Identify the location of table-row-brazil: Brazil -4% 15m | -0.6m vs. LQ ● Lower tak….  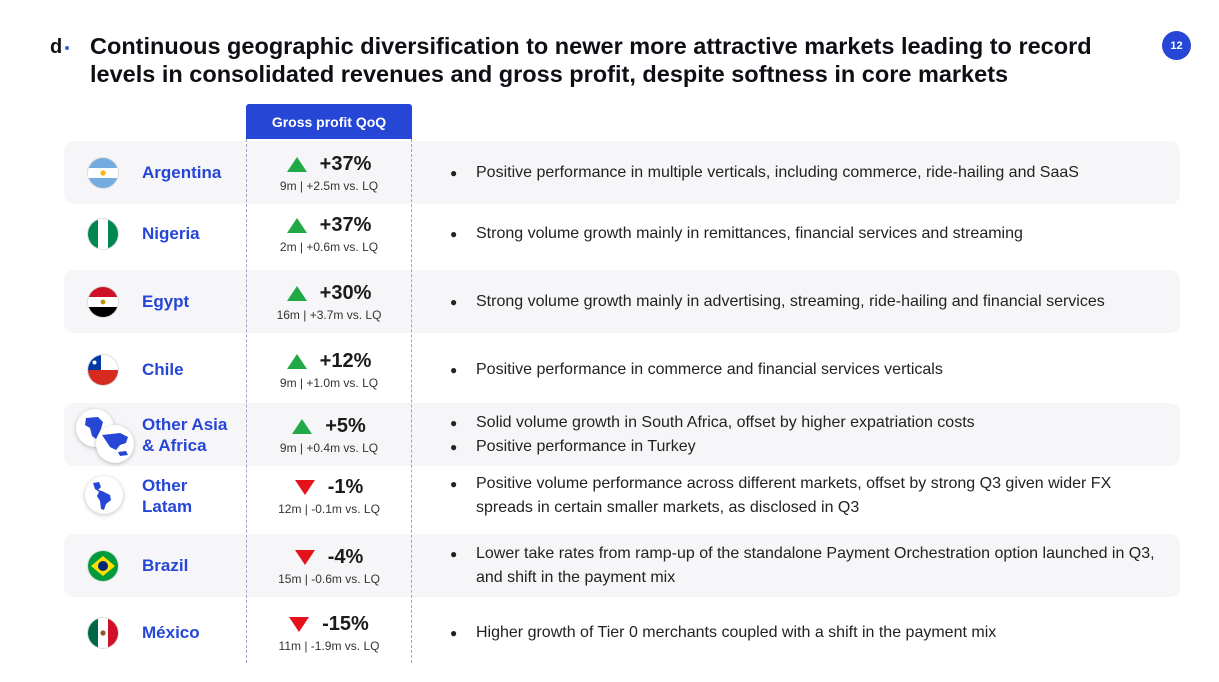
(622, 565).